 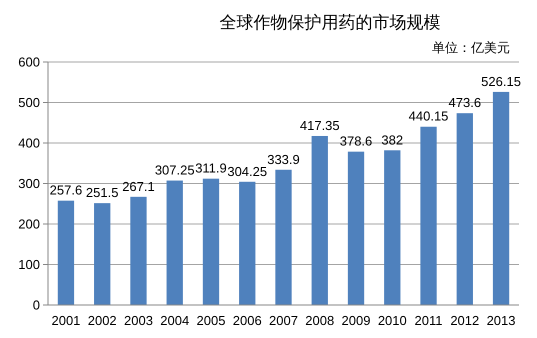 I want to click on y-tick-label: 200, so click(x=29, y=224).